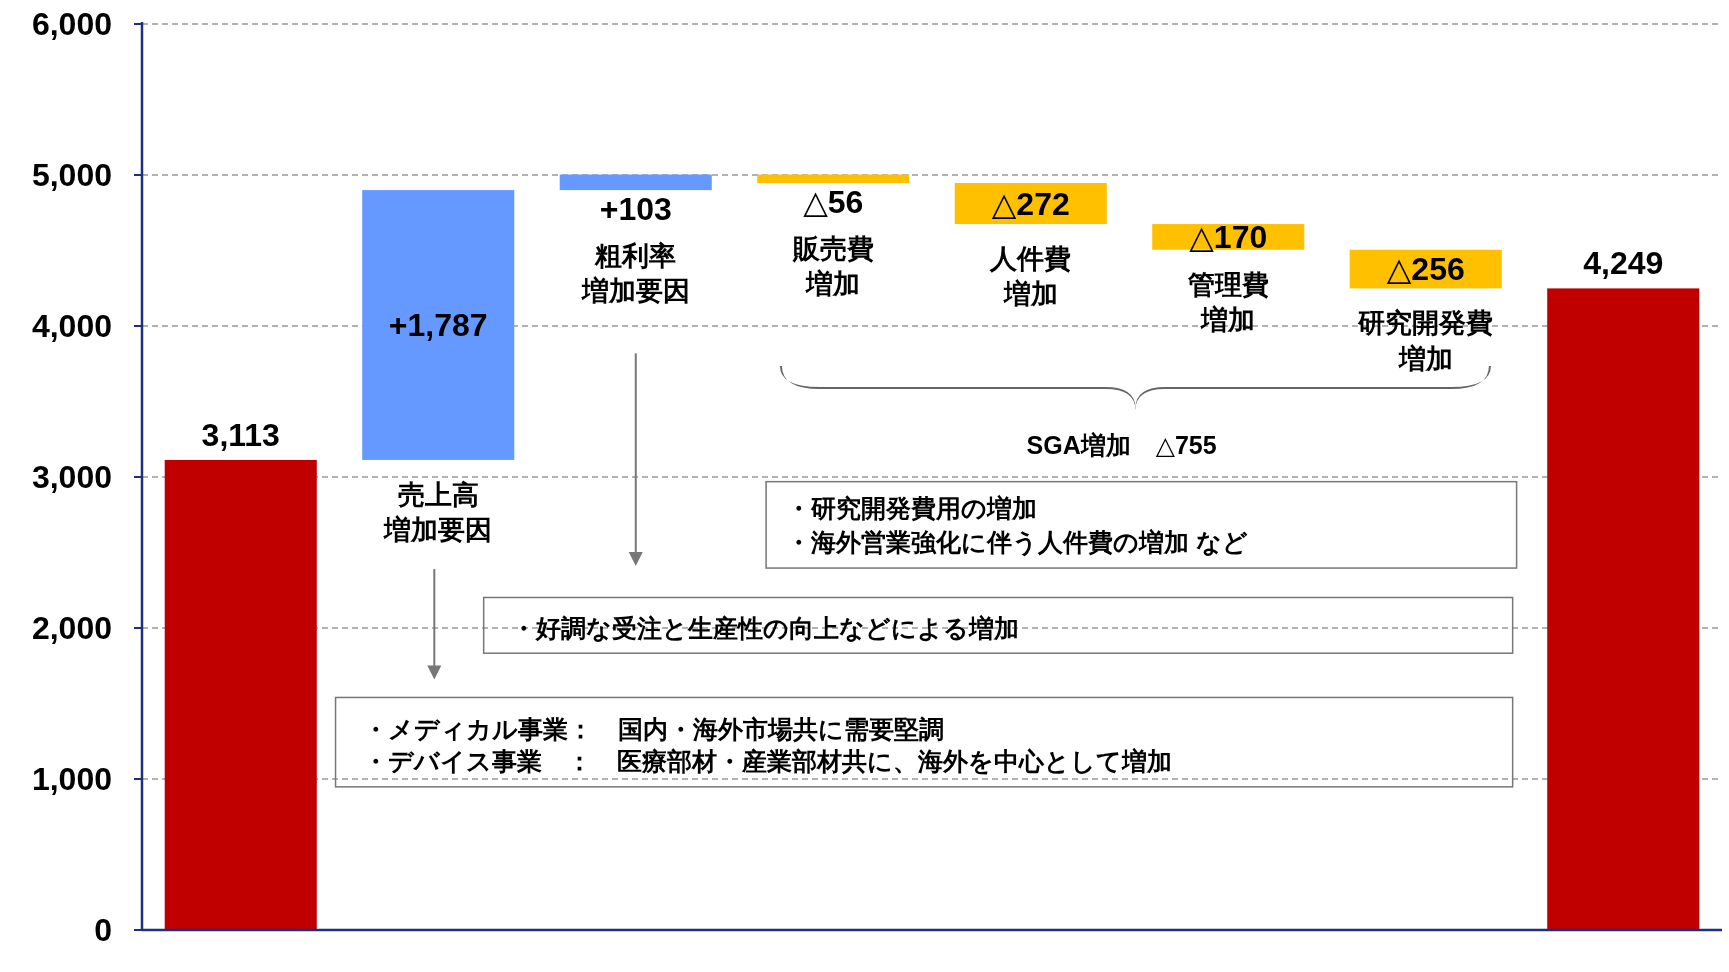  What do you see at coordinates (768, 760) in the screenshot?
I see `annotation: ・デバイス事業 ： 医療部材・産業部材共に、海外を中心として増加` at bounding box center [768, 760].